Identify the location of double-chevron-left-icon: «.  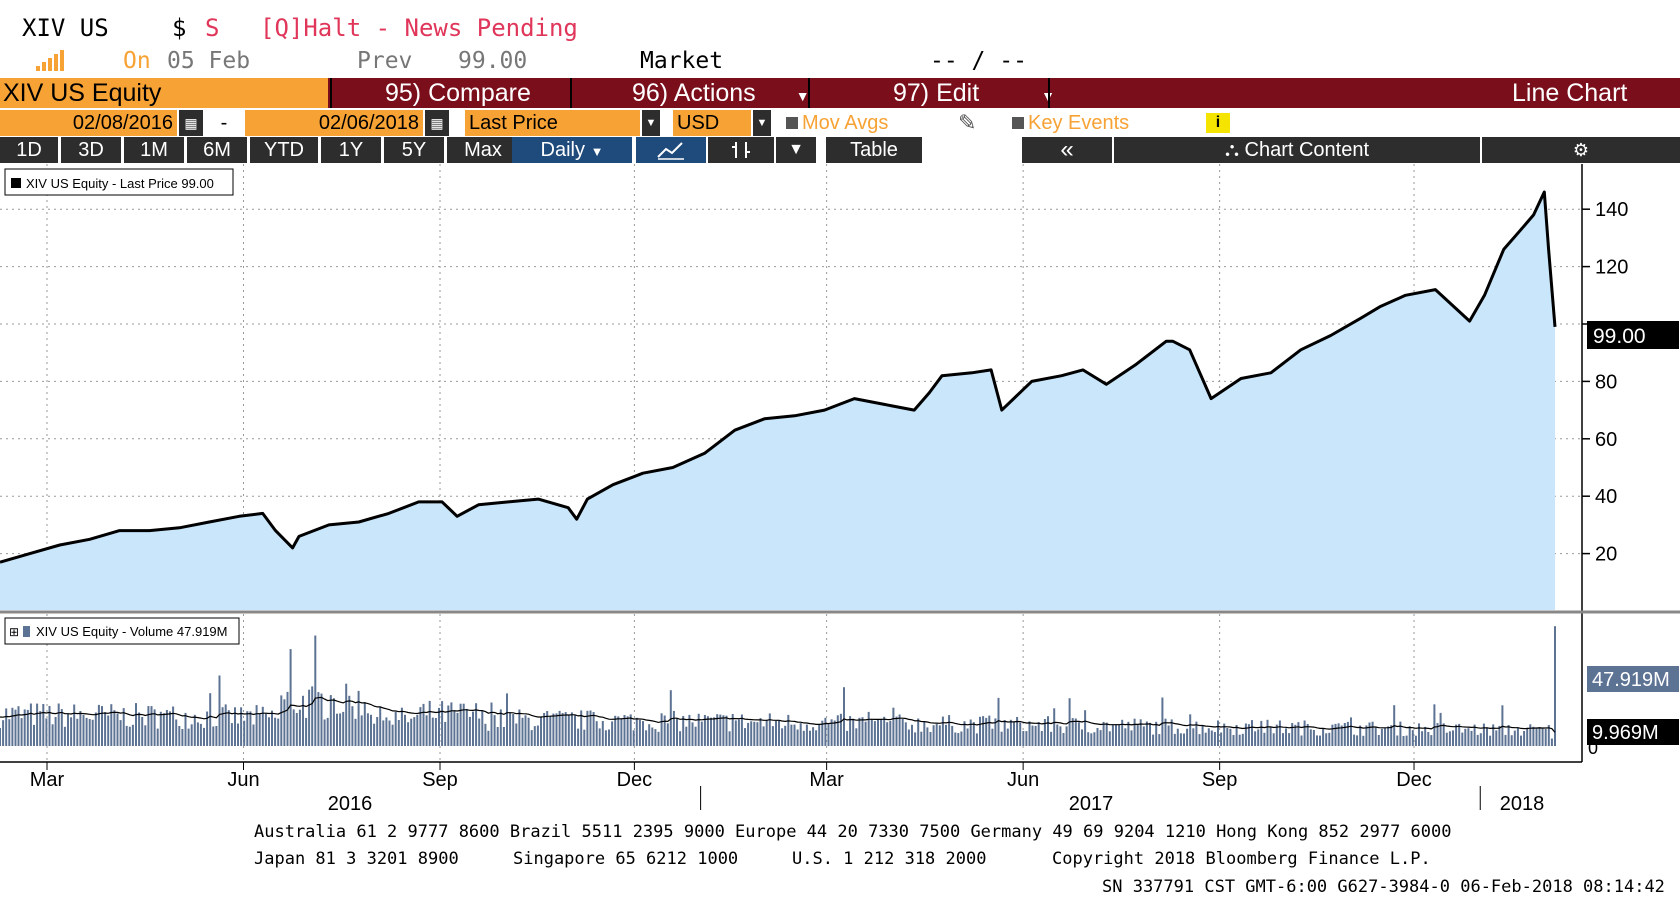
(1067, 149).